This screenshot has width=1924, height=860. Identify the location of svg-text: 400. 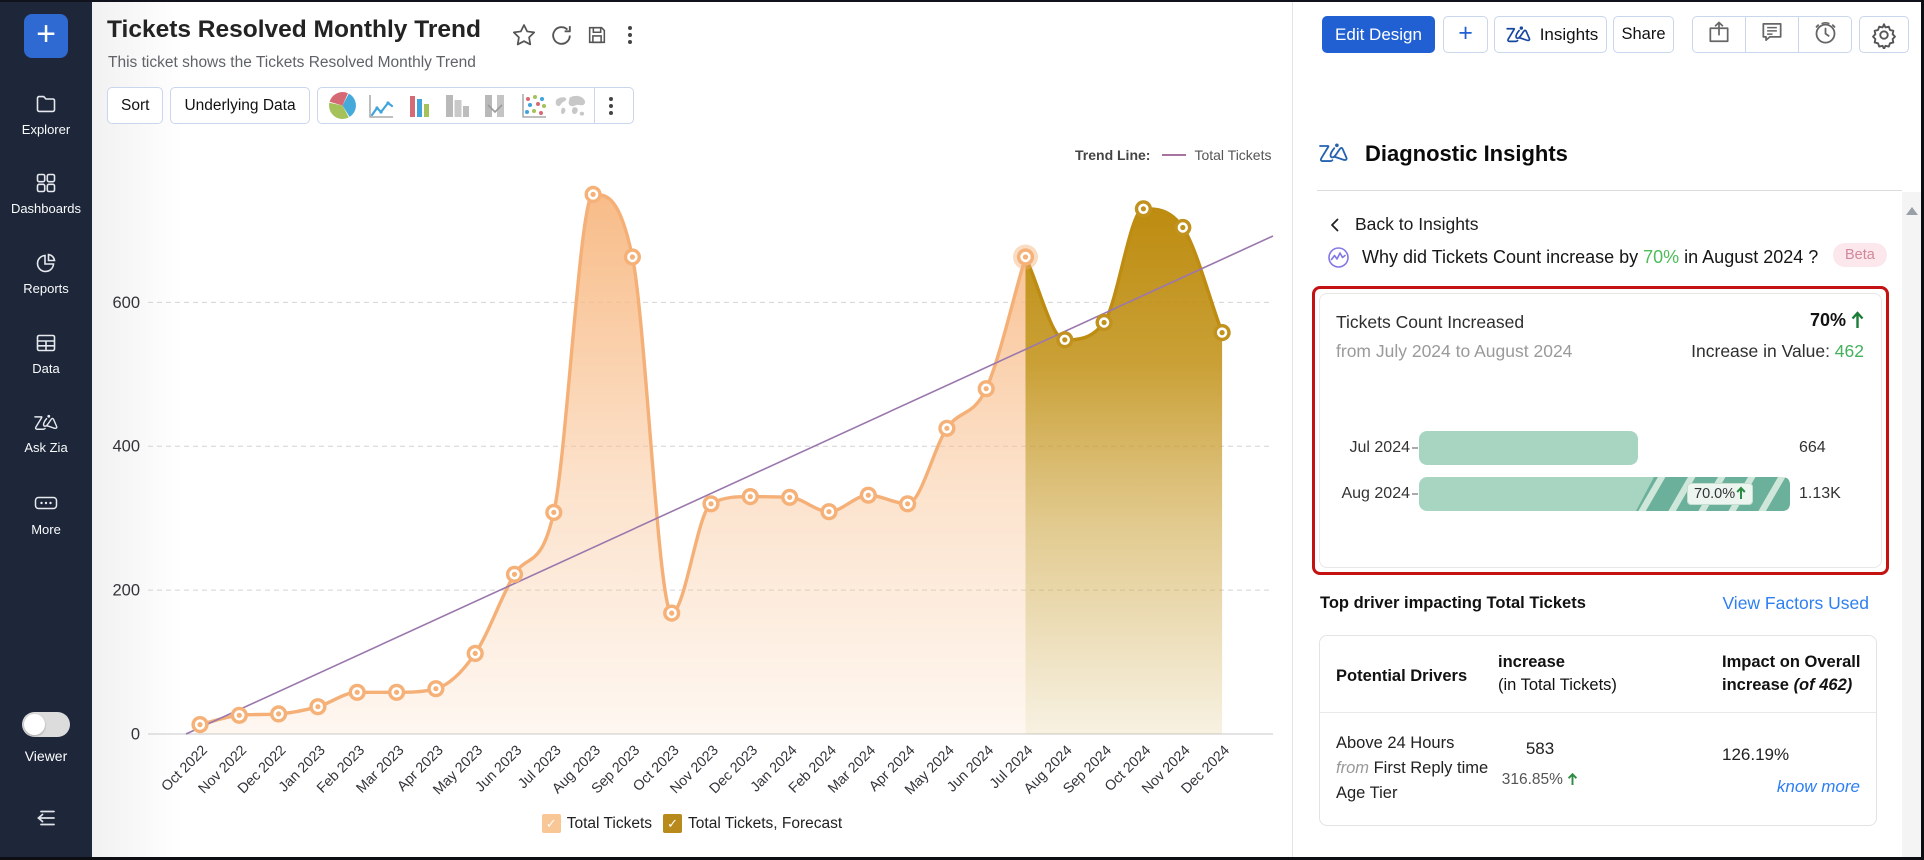
(126, 447).